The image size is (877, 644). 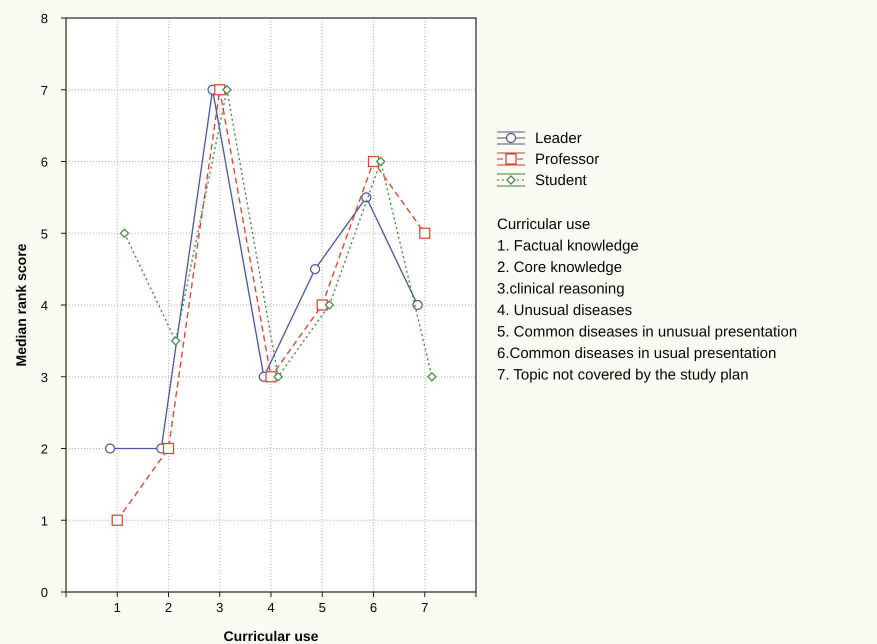 I want to click on x-tick-label: 5, so click(x=322, y=607).